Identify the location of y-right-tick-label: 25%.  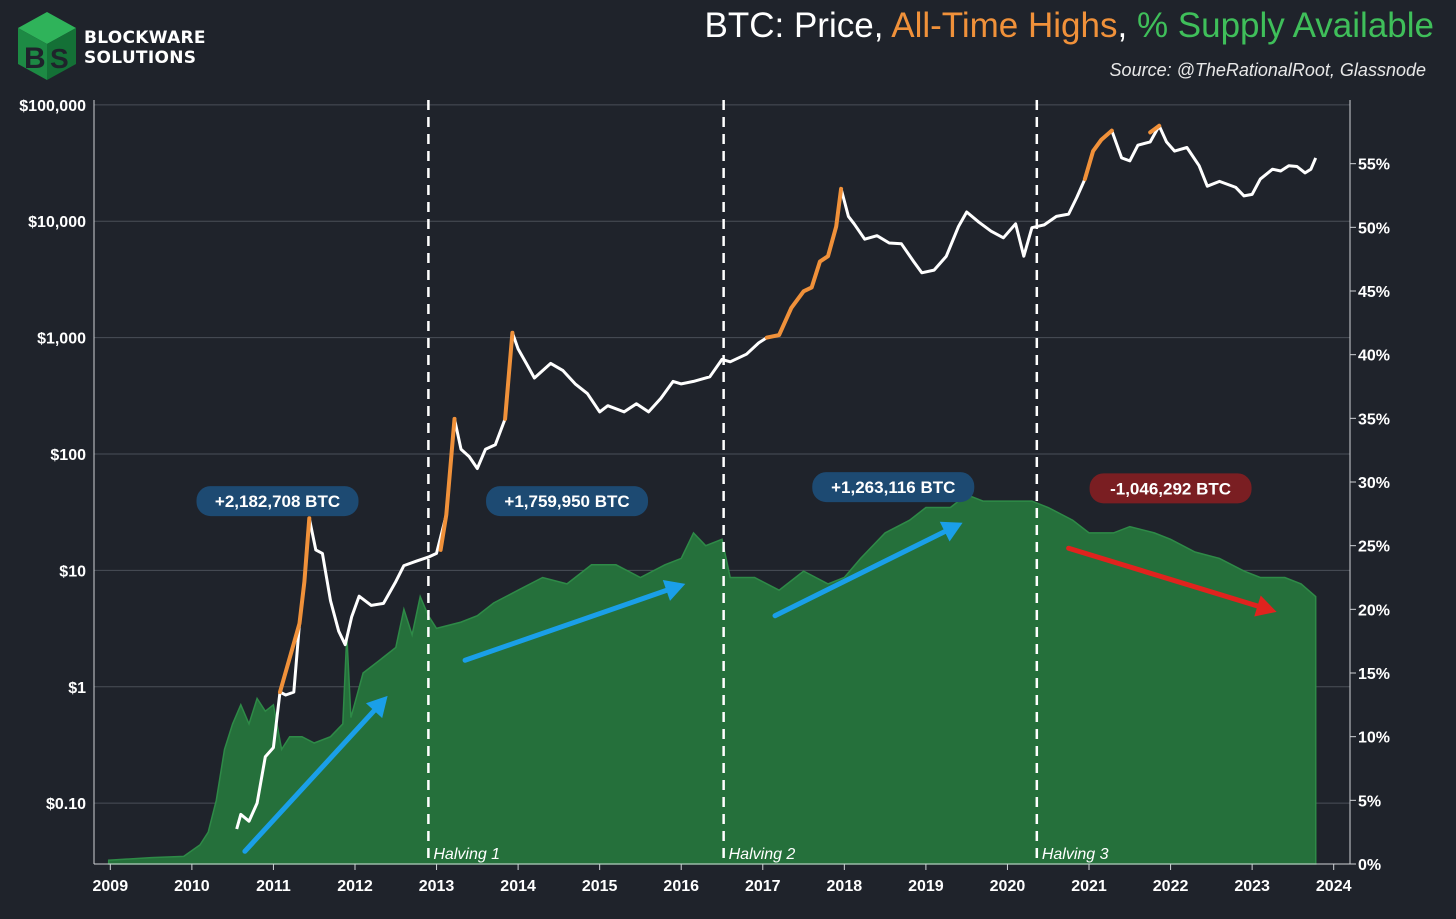
(1374, 547).